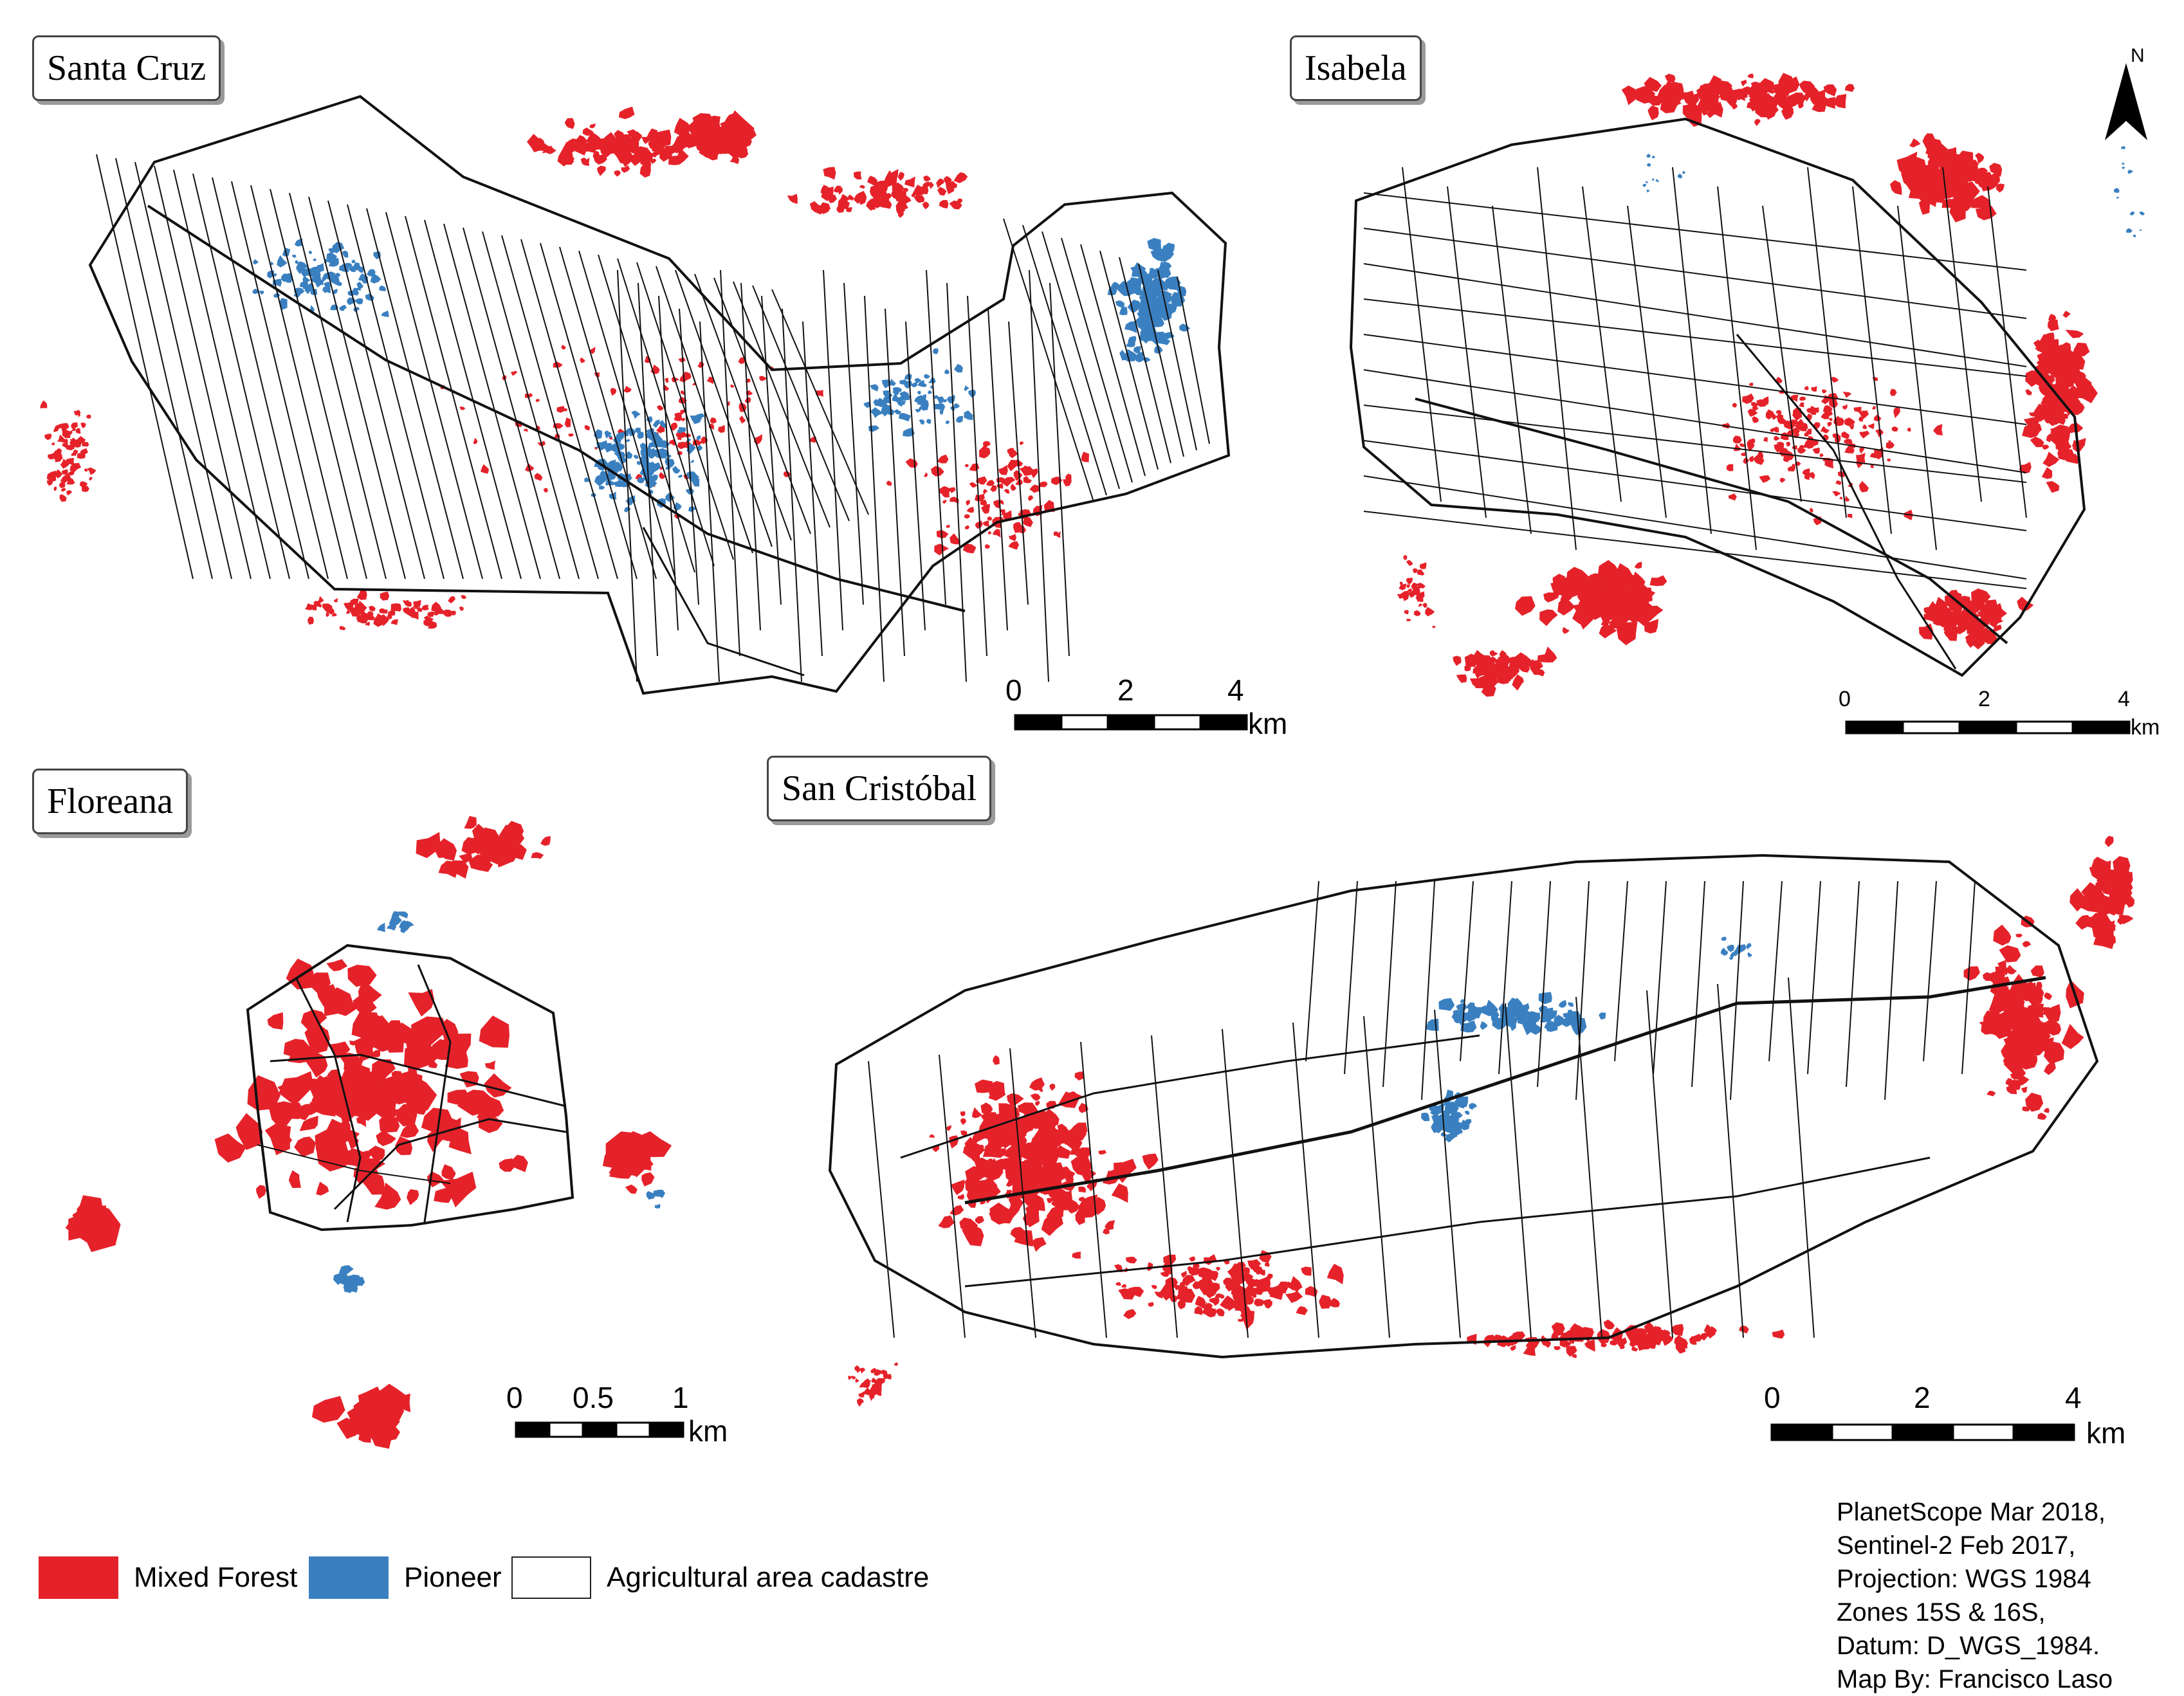  Describe the element at coordinates (405, 1577) in the screenshot. I see `legend-item-pioneer: Pioneer` at that location.